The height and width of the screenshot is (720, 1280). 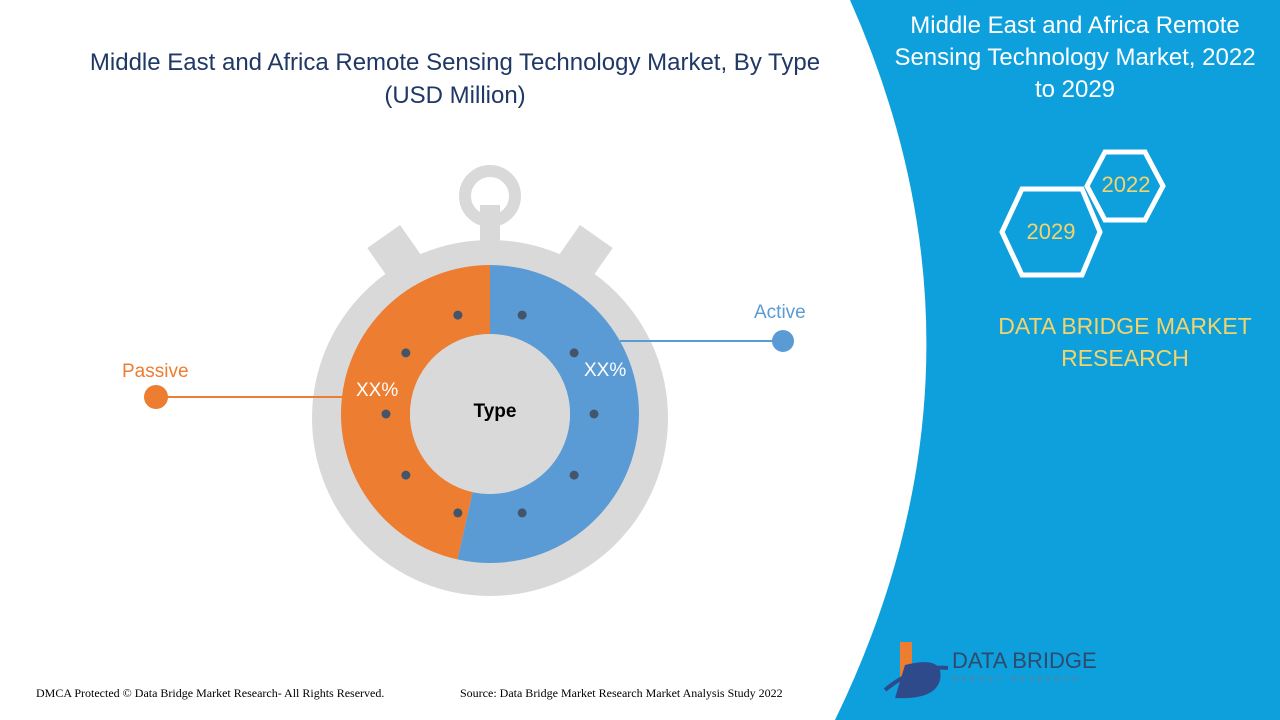 I want to click on slice-active, so click(x=548, y=414).